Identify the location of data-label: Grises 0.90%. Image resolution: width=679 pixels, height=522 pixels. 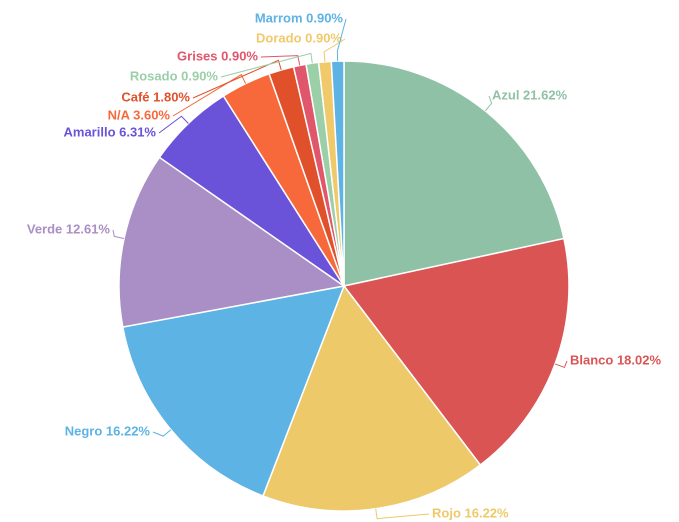
(217, 55).